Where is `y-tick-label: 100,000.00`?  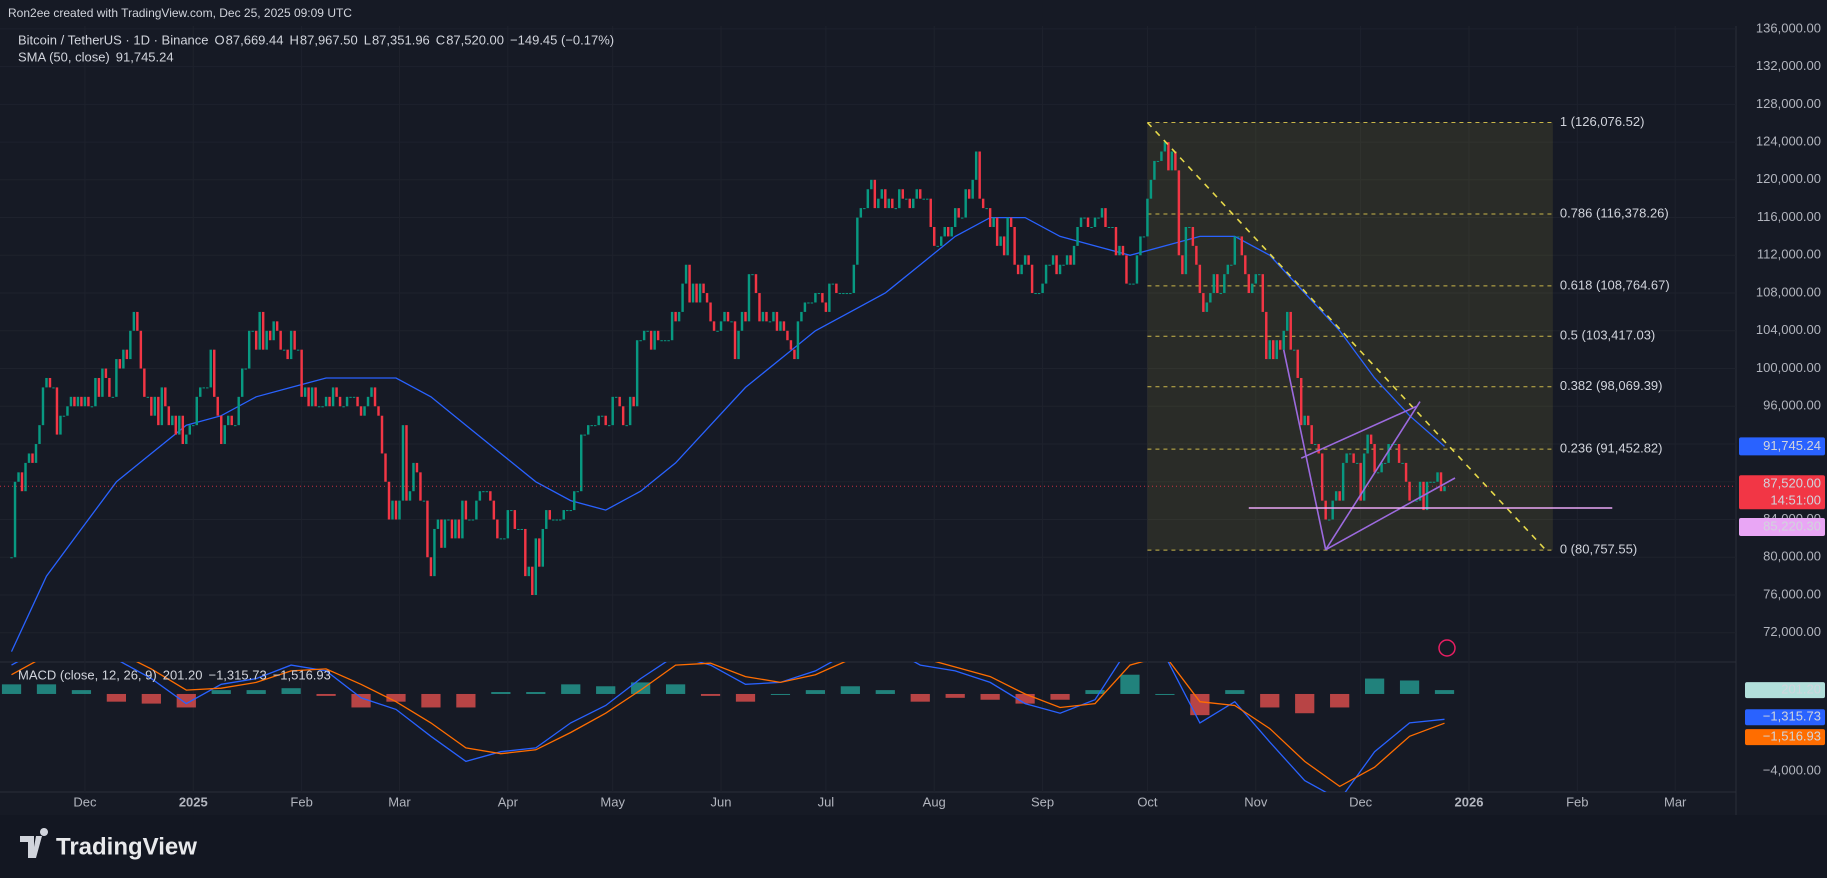 y-tick-label: 100,000.00 is located at coordinates (1788, 367).